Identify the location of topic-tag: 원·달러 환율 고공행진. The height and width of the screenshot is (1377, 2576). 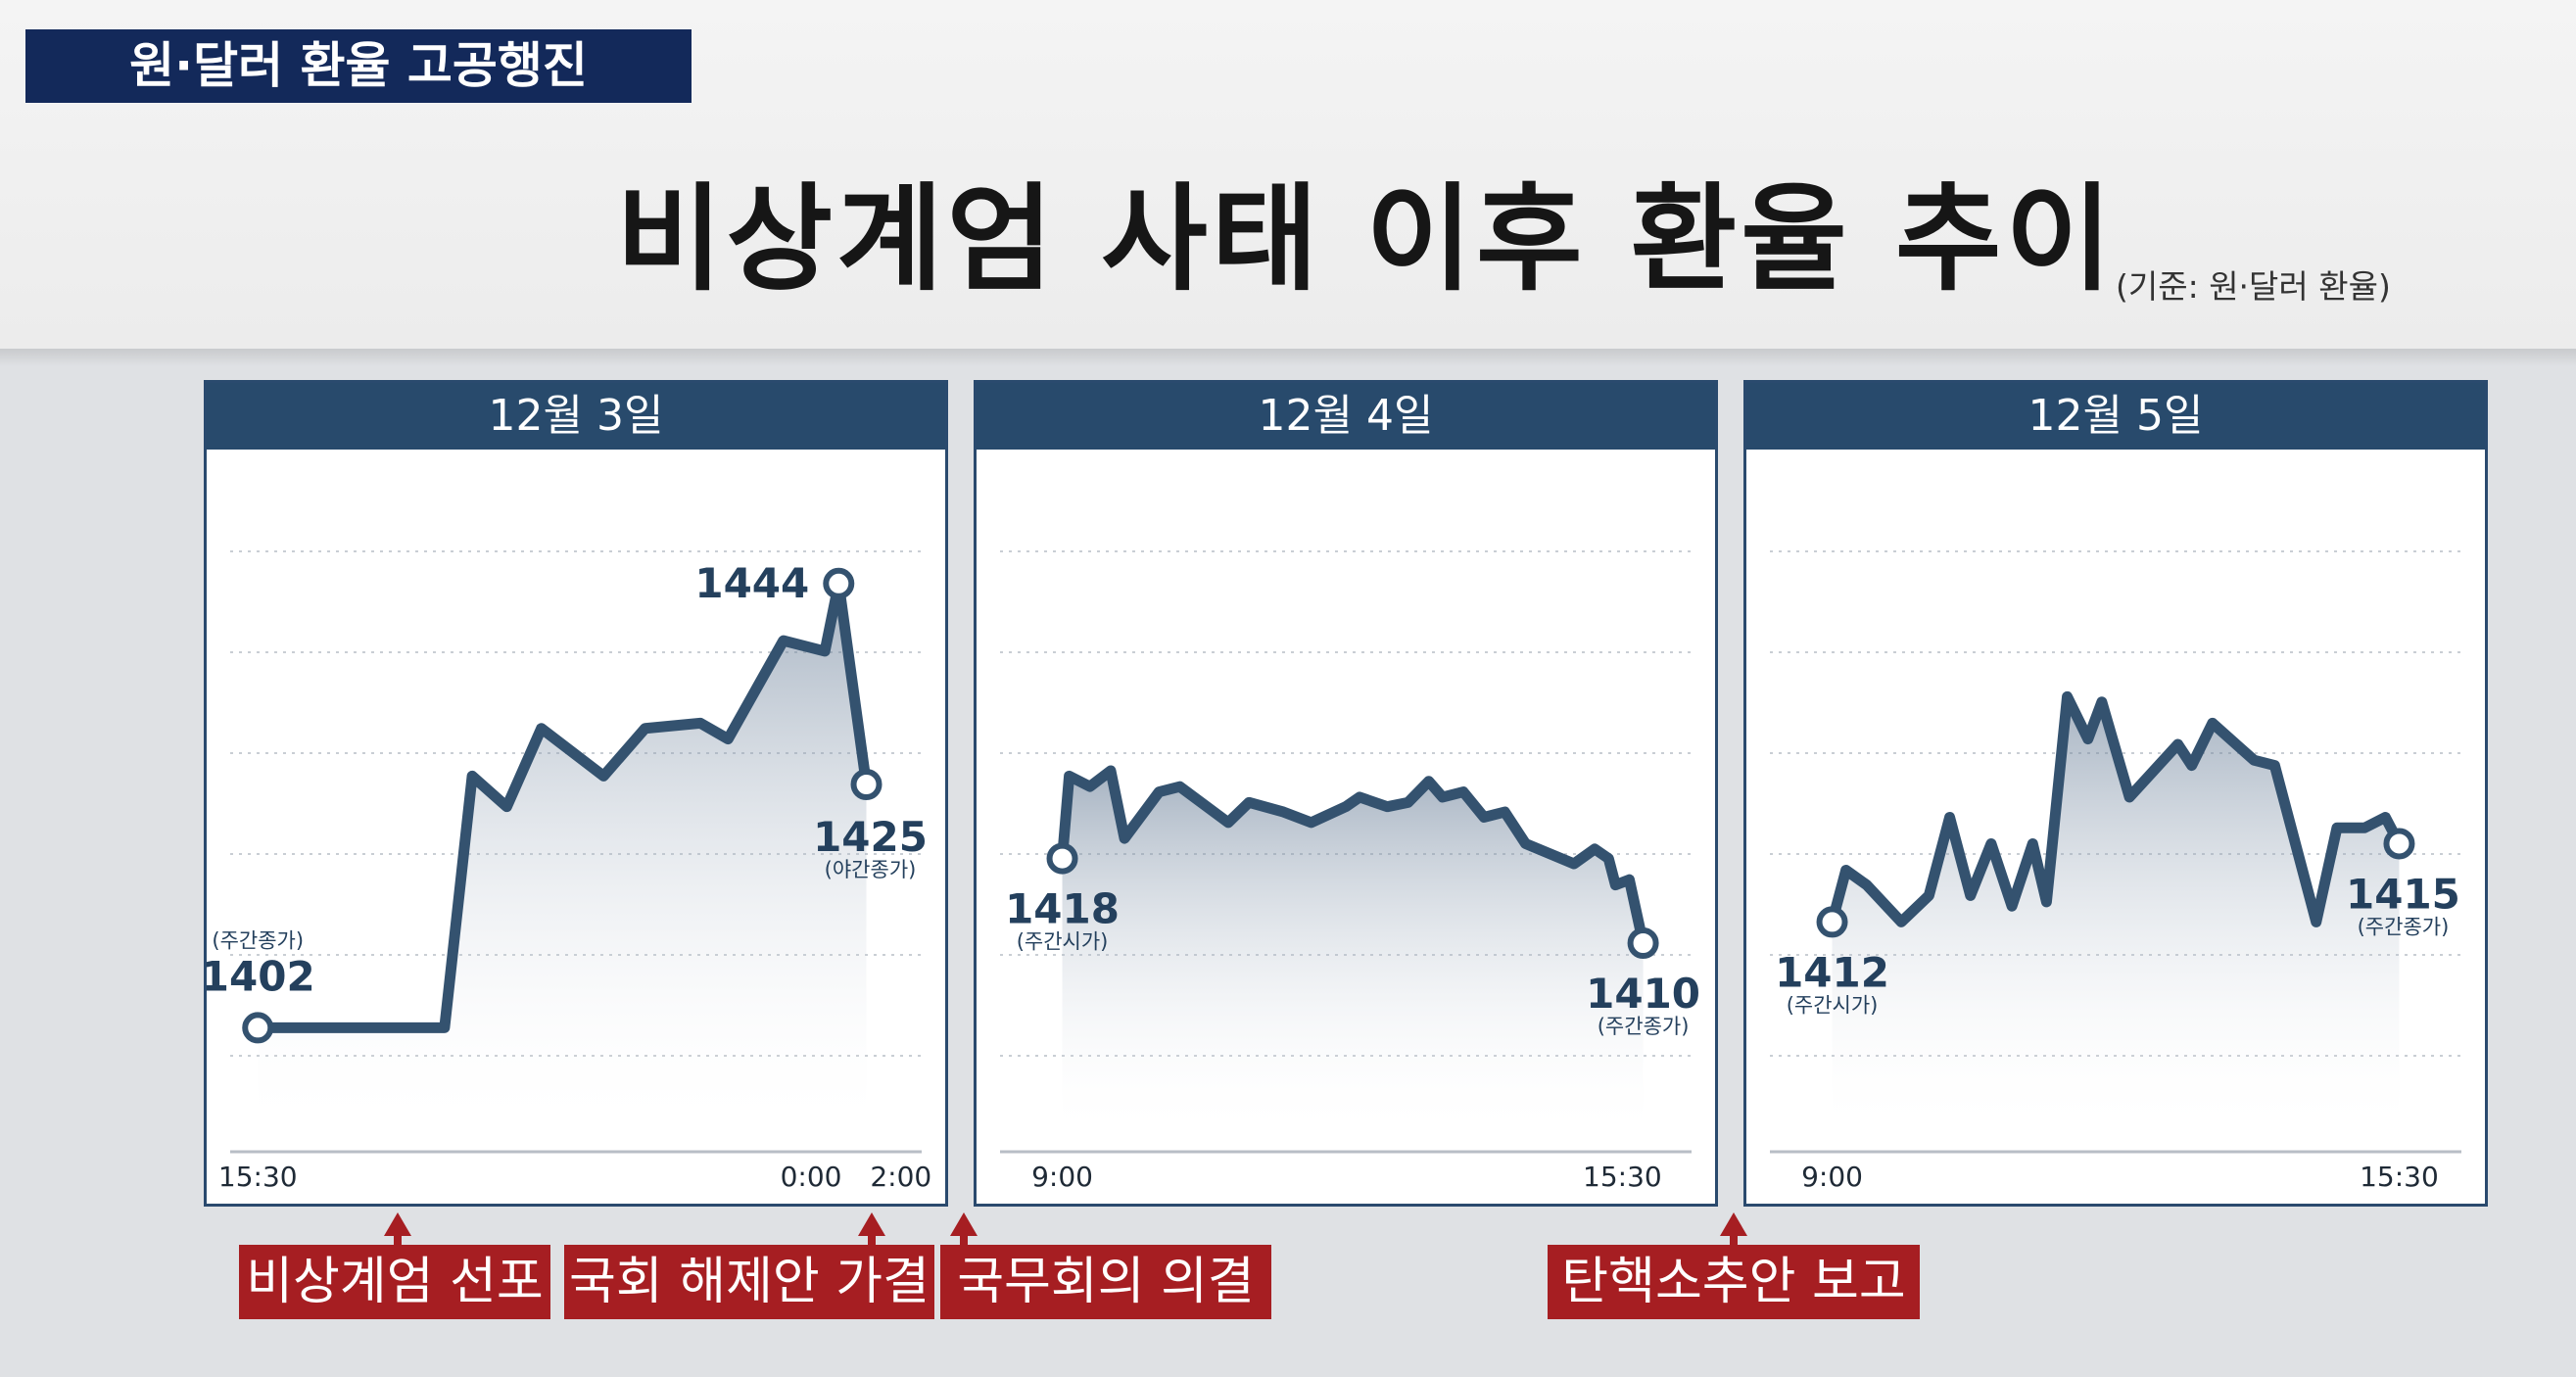
(359, 66).